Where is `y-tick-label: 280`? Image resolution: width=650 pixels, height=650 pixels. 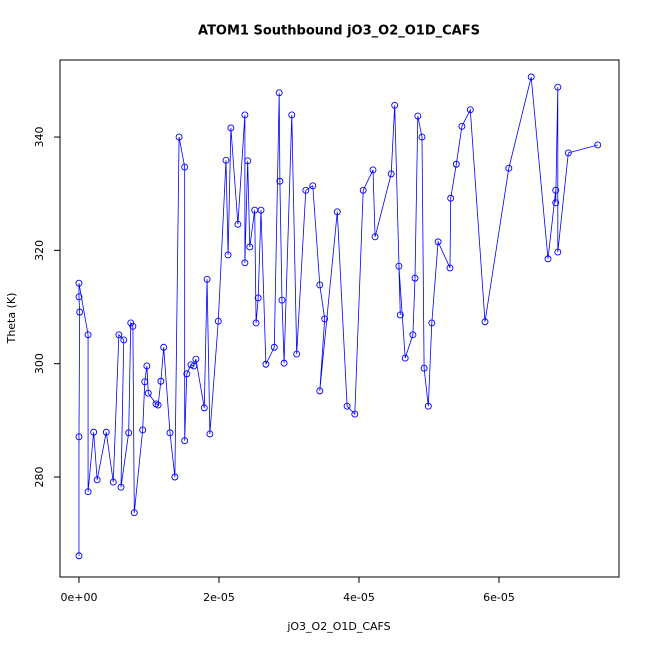
y-tick-label: 280 is located at coordinates (39, 476).